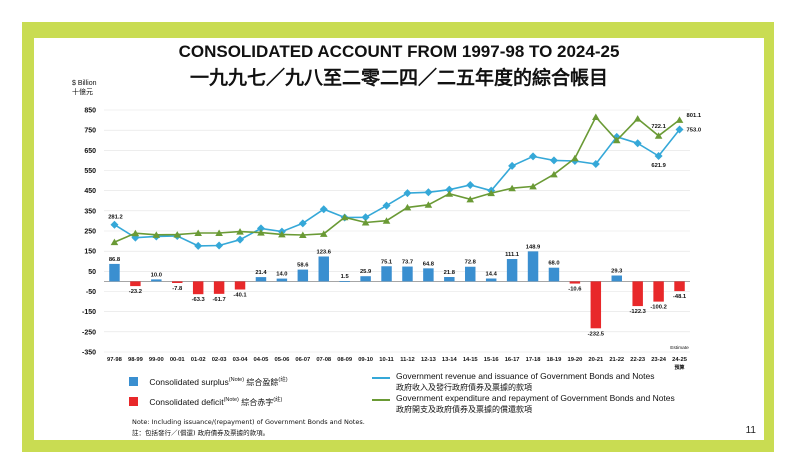 This screenshot has width=799, height=467. I want to click on legend-deficit-zh-sup: (註), so click(278, 400).